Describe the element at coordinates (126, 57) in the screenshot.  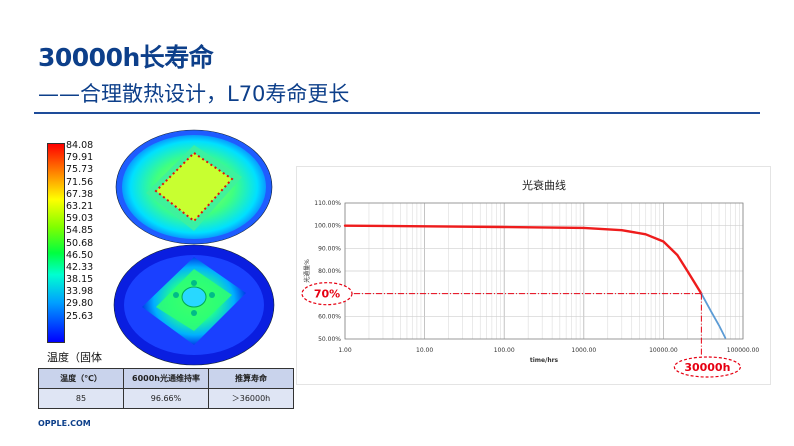
I see `page-title: 30000h长寿命` at that location.